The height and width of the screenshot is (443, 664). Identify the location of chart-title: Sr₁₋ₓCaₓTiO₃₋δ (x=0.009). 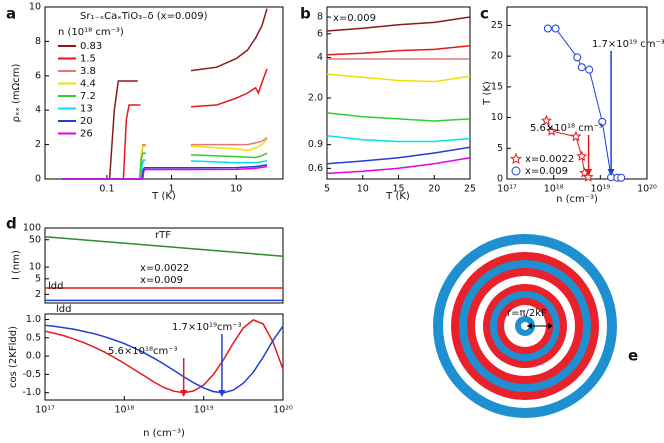
(144, 16).